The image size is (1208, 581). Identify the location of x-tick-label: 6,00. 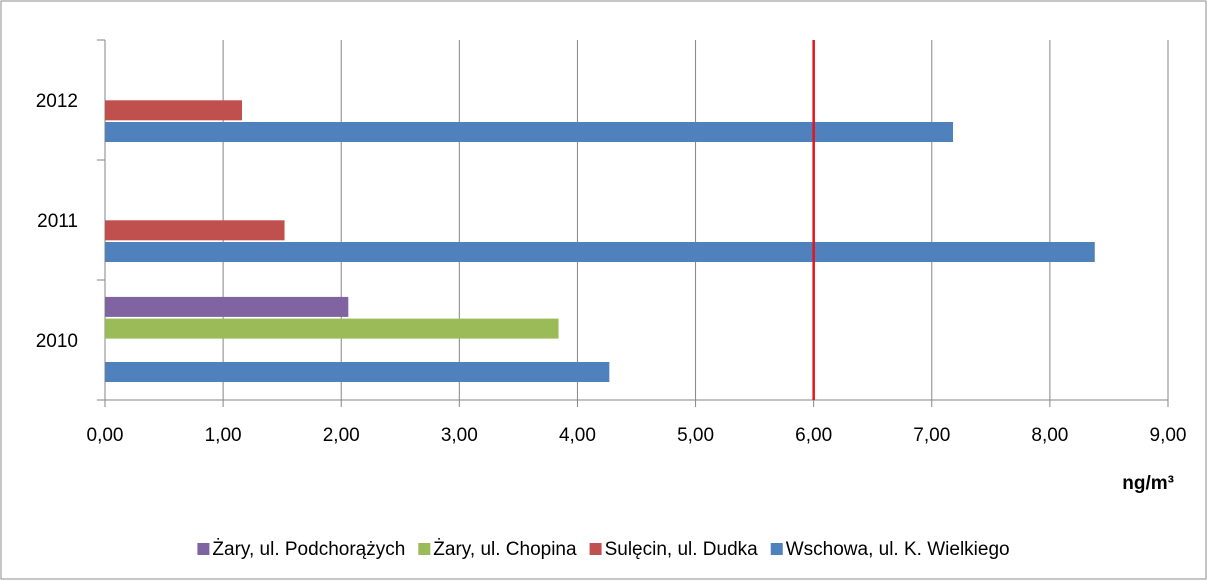
(813, 435).